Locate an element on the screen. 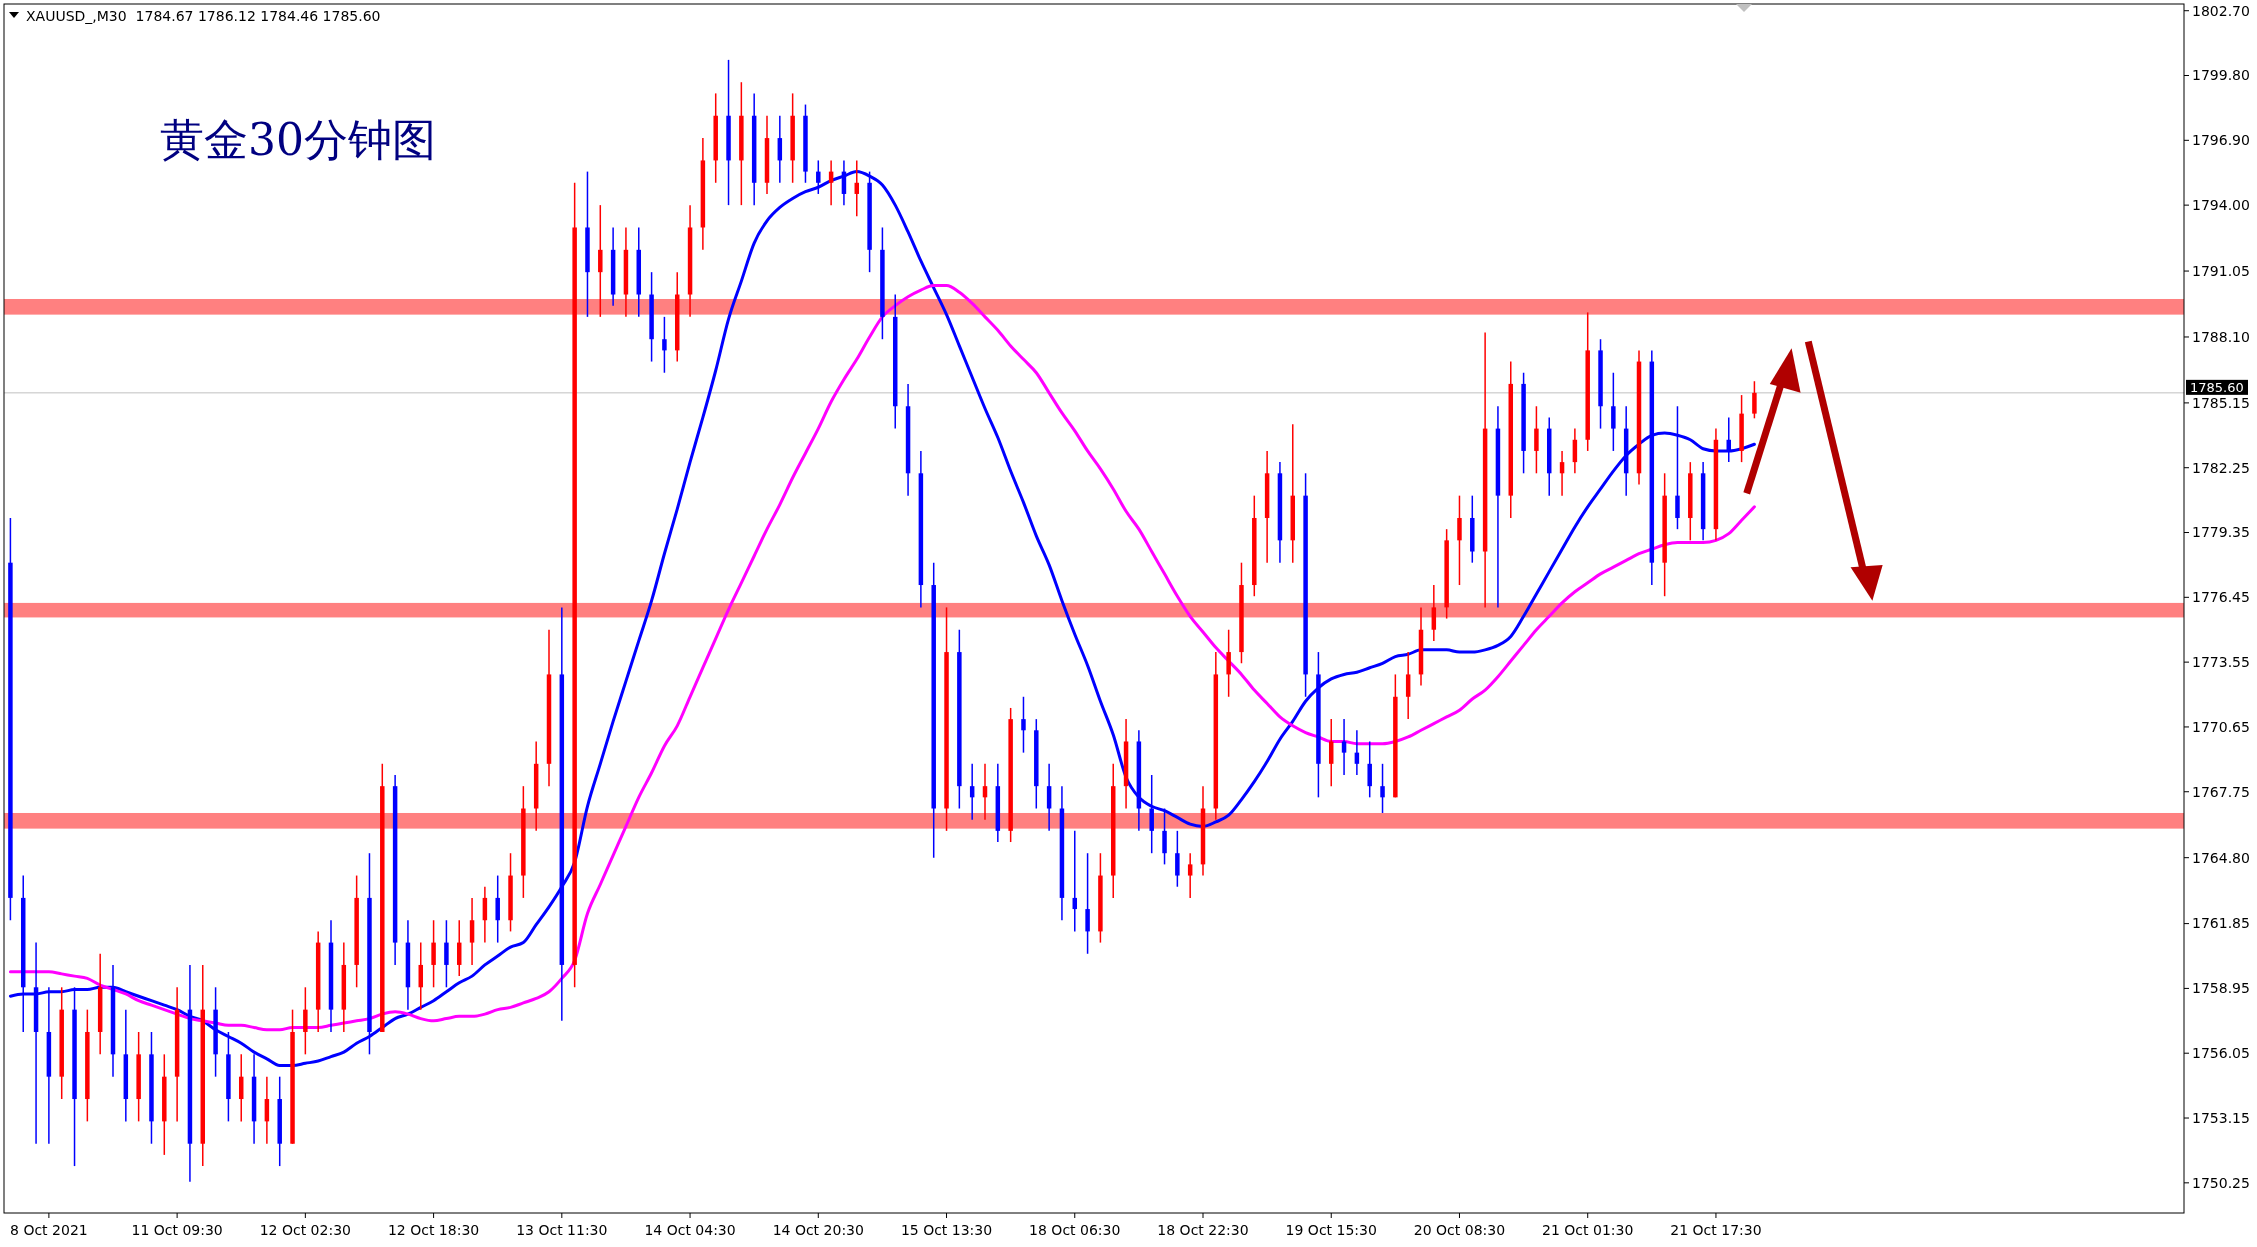 Image resolution: width=2257 pixels, height=1247 pixels. x-tick-label: 12 Oct 02:30 is located at coordinates (305, 1230).